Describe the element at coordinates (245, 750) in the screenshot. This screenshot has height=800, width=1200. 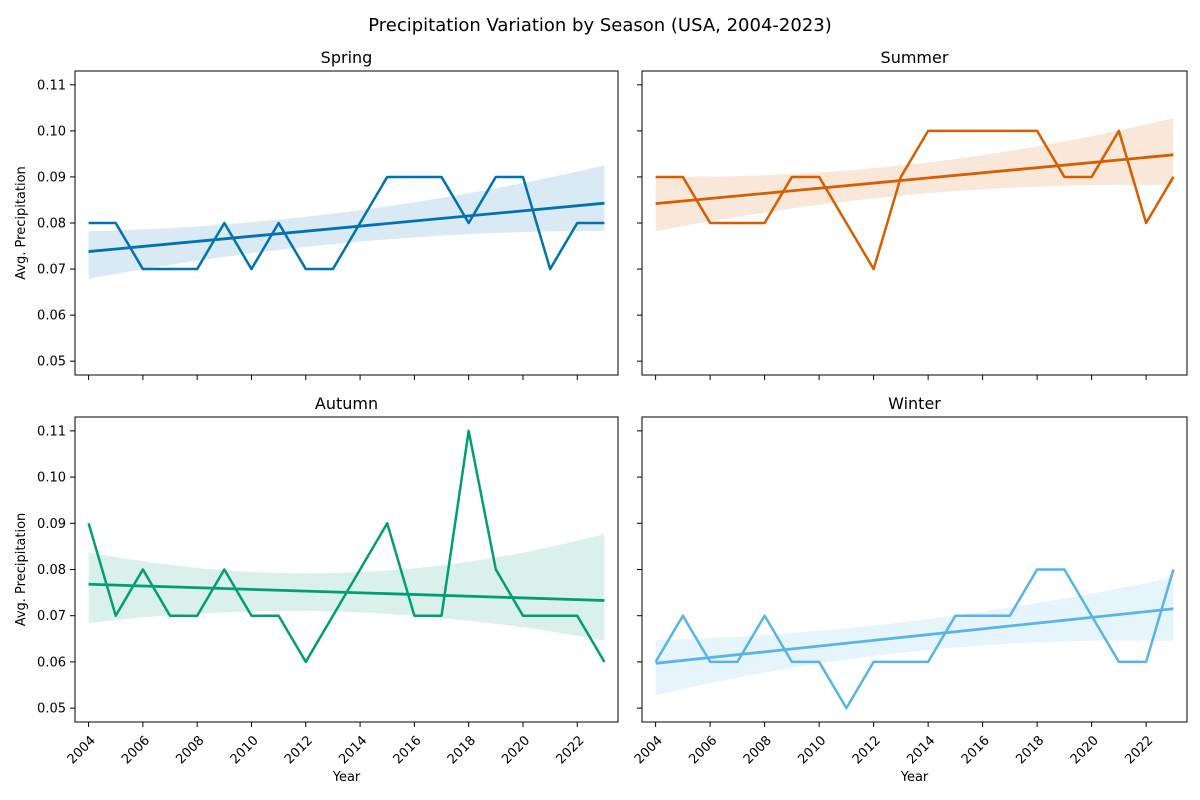
I see `autumn-x-tick-label: 2010` at that location.